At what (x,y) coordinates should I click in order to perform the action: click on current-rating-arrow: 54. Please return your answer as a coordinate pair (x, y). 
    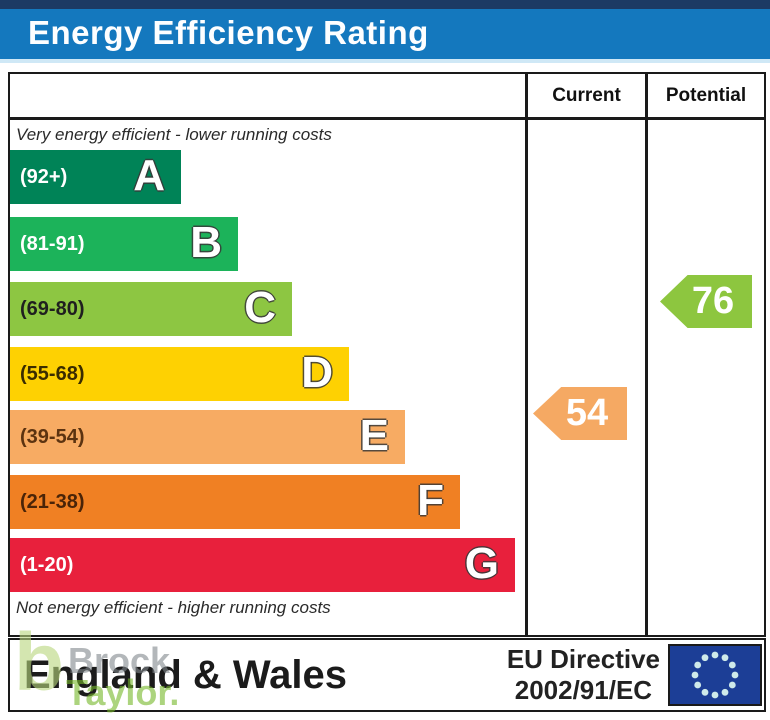
    Looking at the image, I should click on (580, 413).